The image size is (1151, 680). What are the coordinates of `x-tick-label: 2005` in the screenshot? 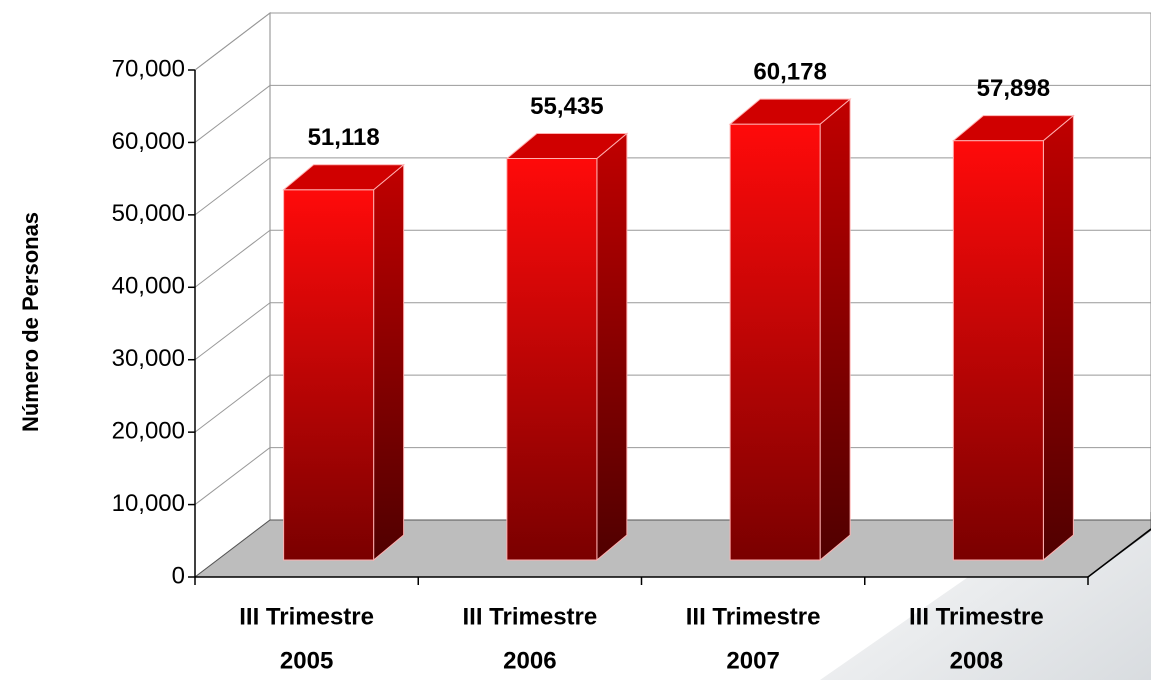 It's located at (306, 660).